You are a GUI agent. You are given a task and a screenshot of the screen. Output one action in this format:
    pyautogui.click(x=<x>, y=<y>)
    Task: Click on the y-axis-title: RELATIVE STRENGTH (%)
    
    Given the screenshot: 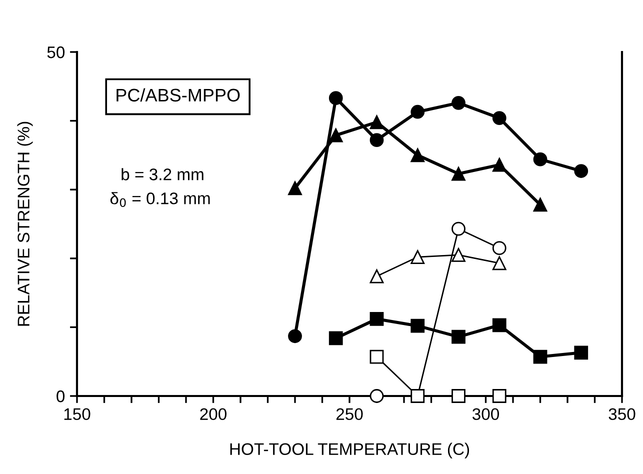 What is the action you would take?
    pyautogui.click(x=25, y=224)
    